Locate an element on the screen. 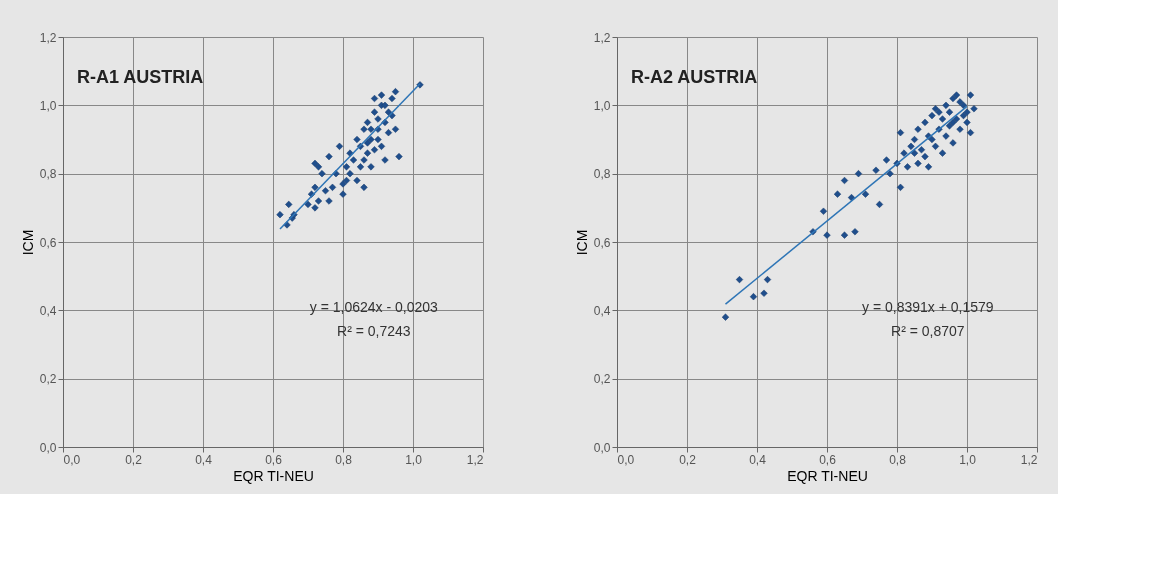 The width and height of the screenshot is (1162, 569). text: R-A1 AUSTRIA is located at coordinates (140, 77).